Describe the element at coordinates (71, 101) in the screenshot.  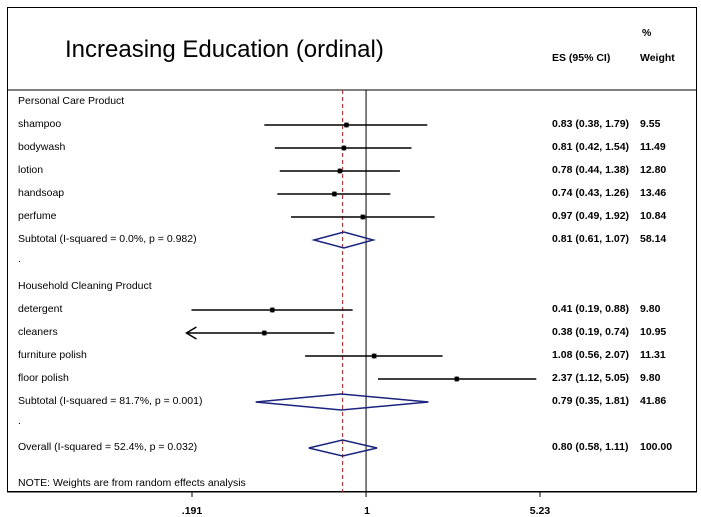
I see `group-label-0: Personal Care Product` at that location.